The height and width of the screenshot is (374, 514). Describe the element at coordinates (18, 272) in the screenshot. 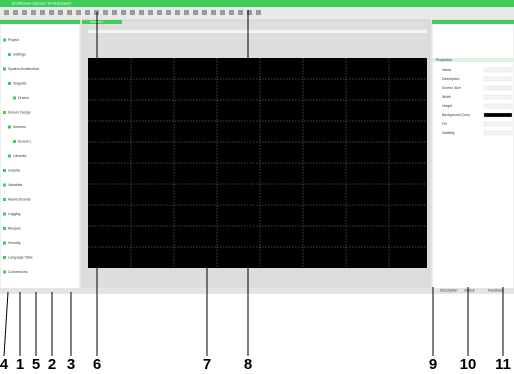

I see `tree-item: Conversions` at that location.